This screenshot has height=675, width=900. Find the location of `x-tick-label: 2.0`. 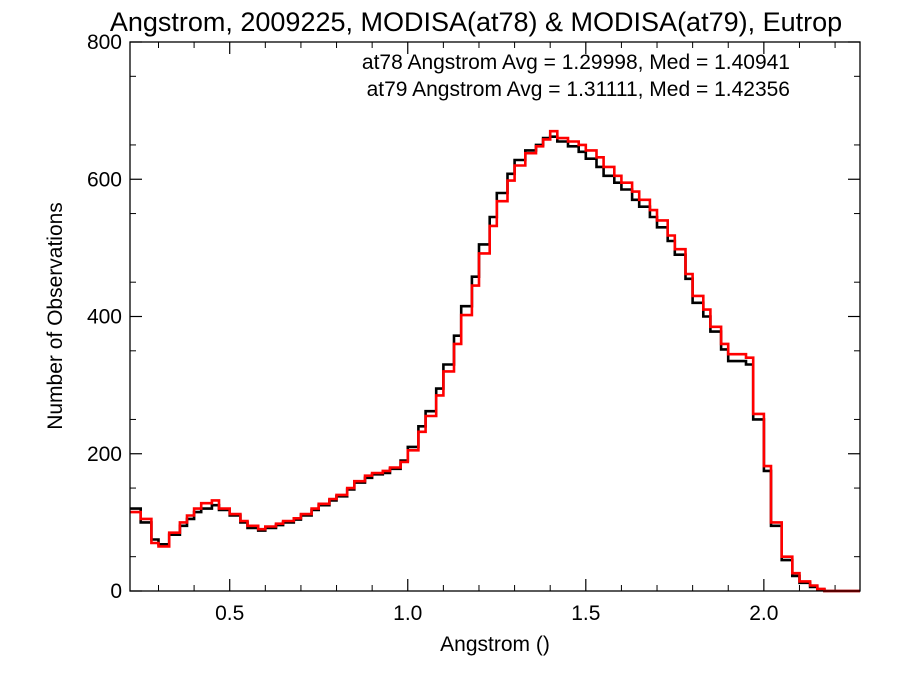

x-tick-label: 2.0 is located at coordinates (763, 613).